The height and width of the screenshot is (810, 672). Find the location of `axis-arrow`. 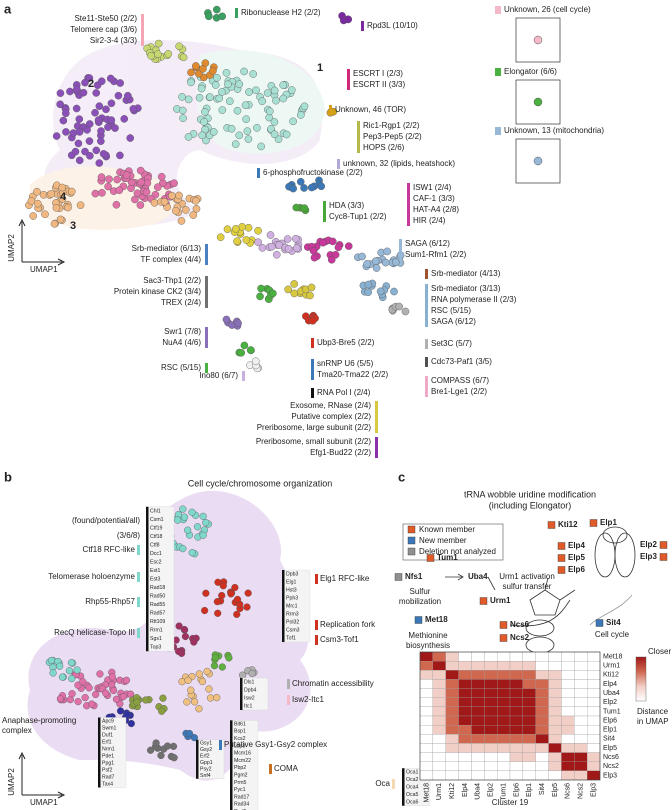

axis-arrow is located at coordinates (44, 795).